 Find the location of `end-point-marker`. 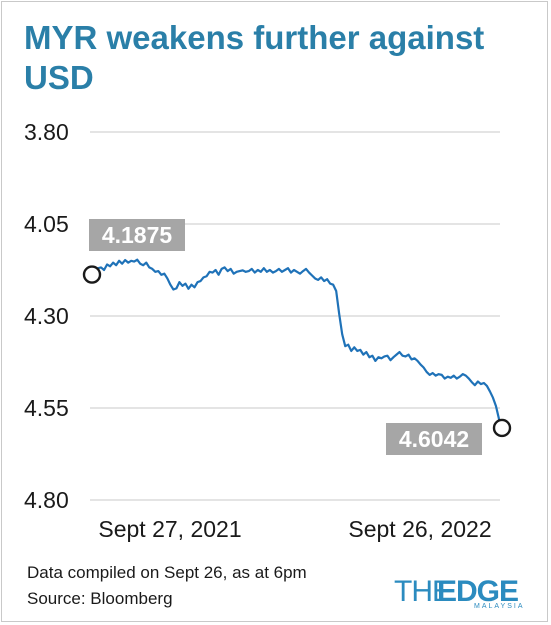

end-point-marker is located at coordinates (502, 428).